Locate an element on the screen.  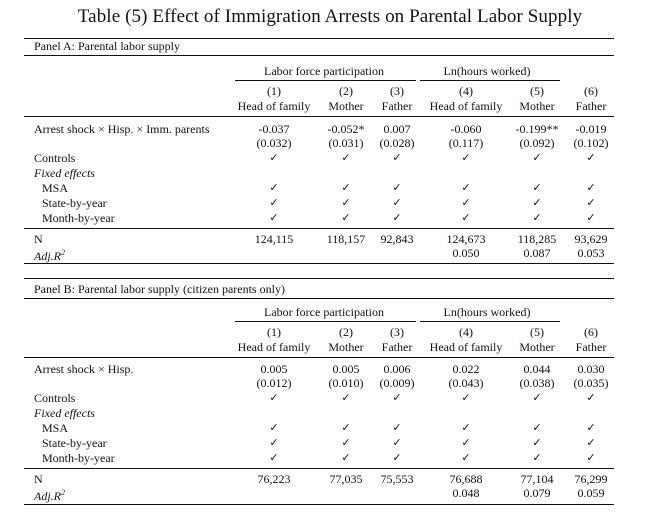
coef-cell: 0.007 is located at coordinates (397, 129).